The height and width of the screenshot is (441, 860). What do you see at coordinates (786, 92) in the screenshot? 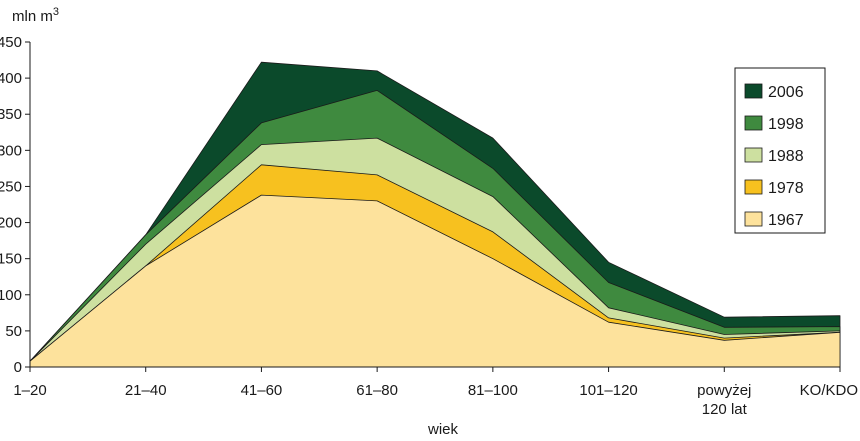
I see `legend-label: 2006` at bounding box center [786, 92].